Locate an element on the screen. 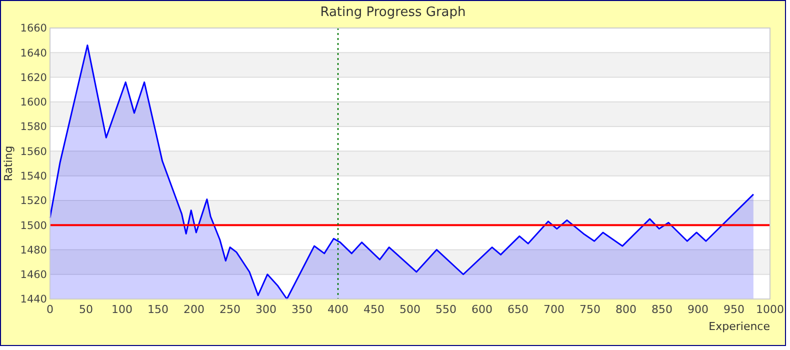 This screenshot has height=350, width=790. x-tick-label: 0 is located at coordinates (50, 309).